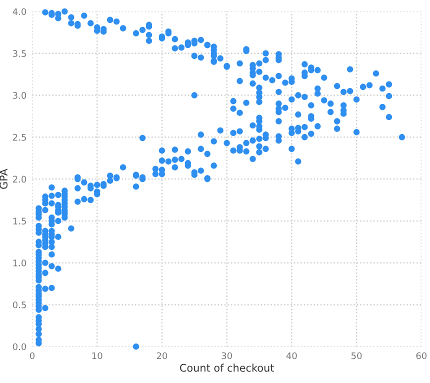 Image resolution: width=430 pixels, height=383 pixels. Describe the element at coordinates (97, 356) in the screenshot. I see `x-tick-label: 10` at that location.